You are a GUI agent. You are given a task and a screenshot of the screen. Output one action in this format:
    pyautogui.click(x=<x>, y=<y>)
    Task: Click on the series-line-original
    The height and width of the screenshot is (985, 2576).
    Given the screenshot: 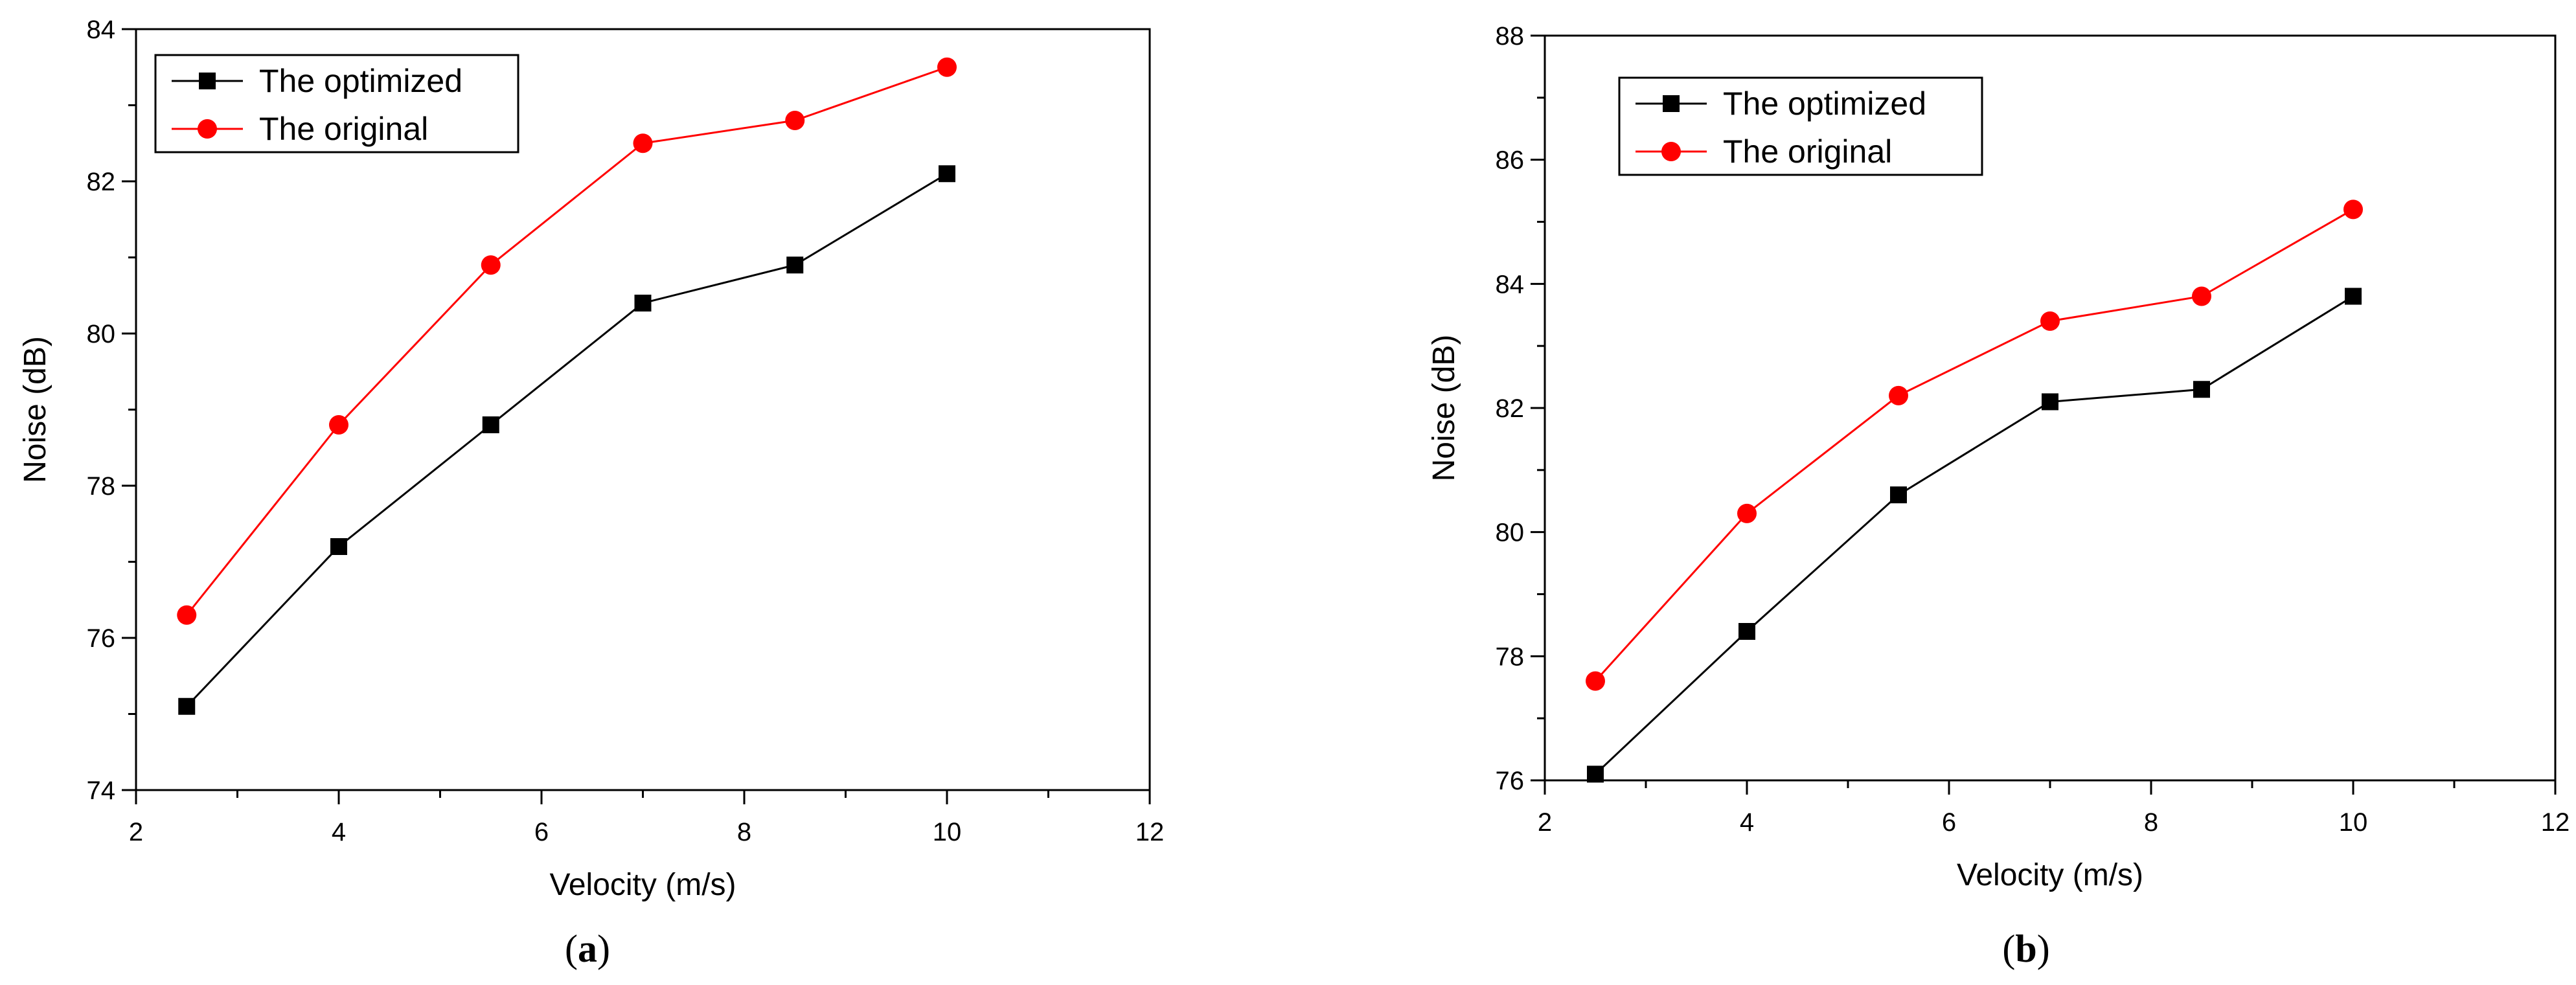 What is the action you would take?
    pyautogui.click(x=1974, y=445)
    